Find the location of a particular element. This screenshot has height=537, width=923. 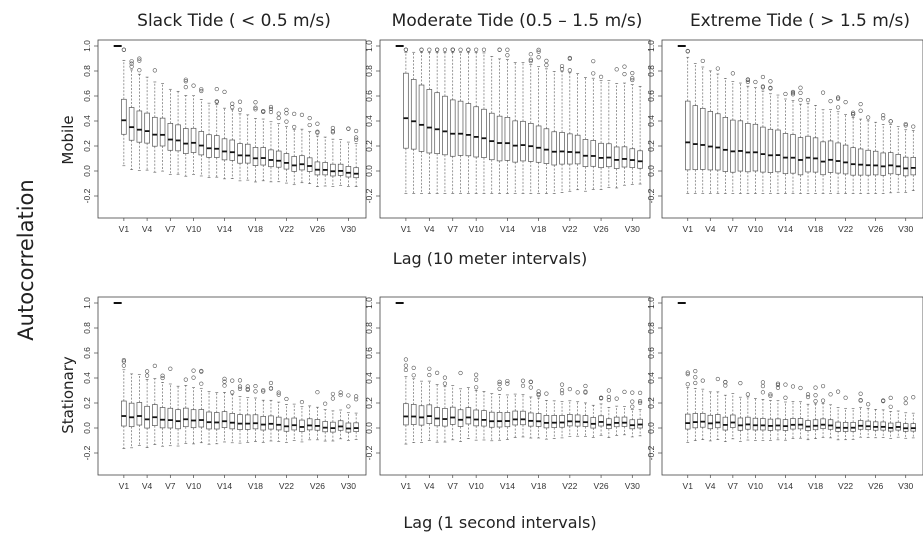

y-tick-label: 0.2 is located at coordinates (87, 146).